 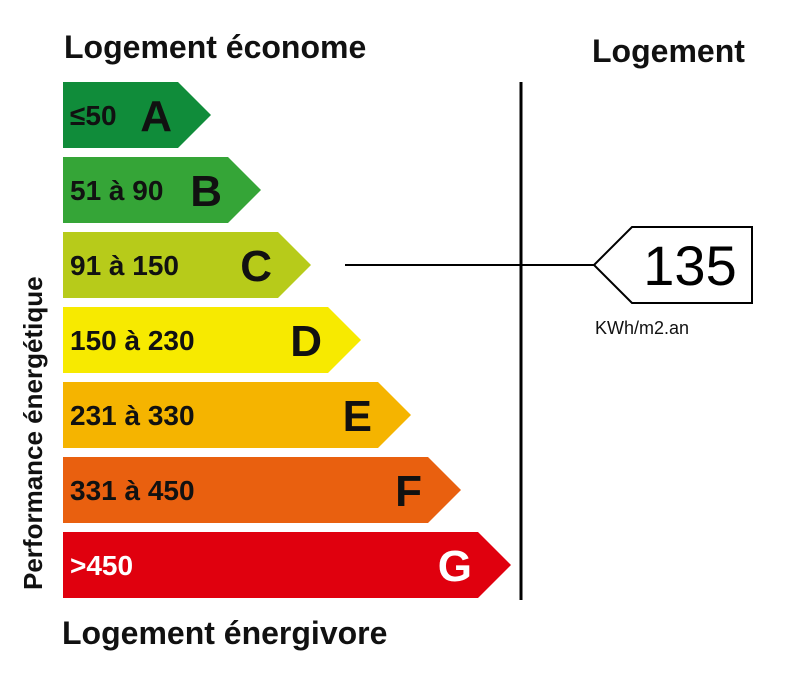 What do you see at coordinates (116, 190) in the screenshot?
I see `class-range-label: 51 à 90` at bounding box center [116, 190].